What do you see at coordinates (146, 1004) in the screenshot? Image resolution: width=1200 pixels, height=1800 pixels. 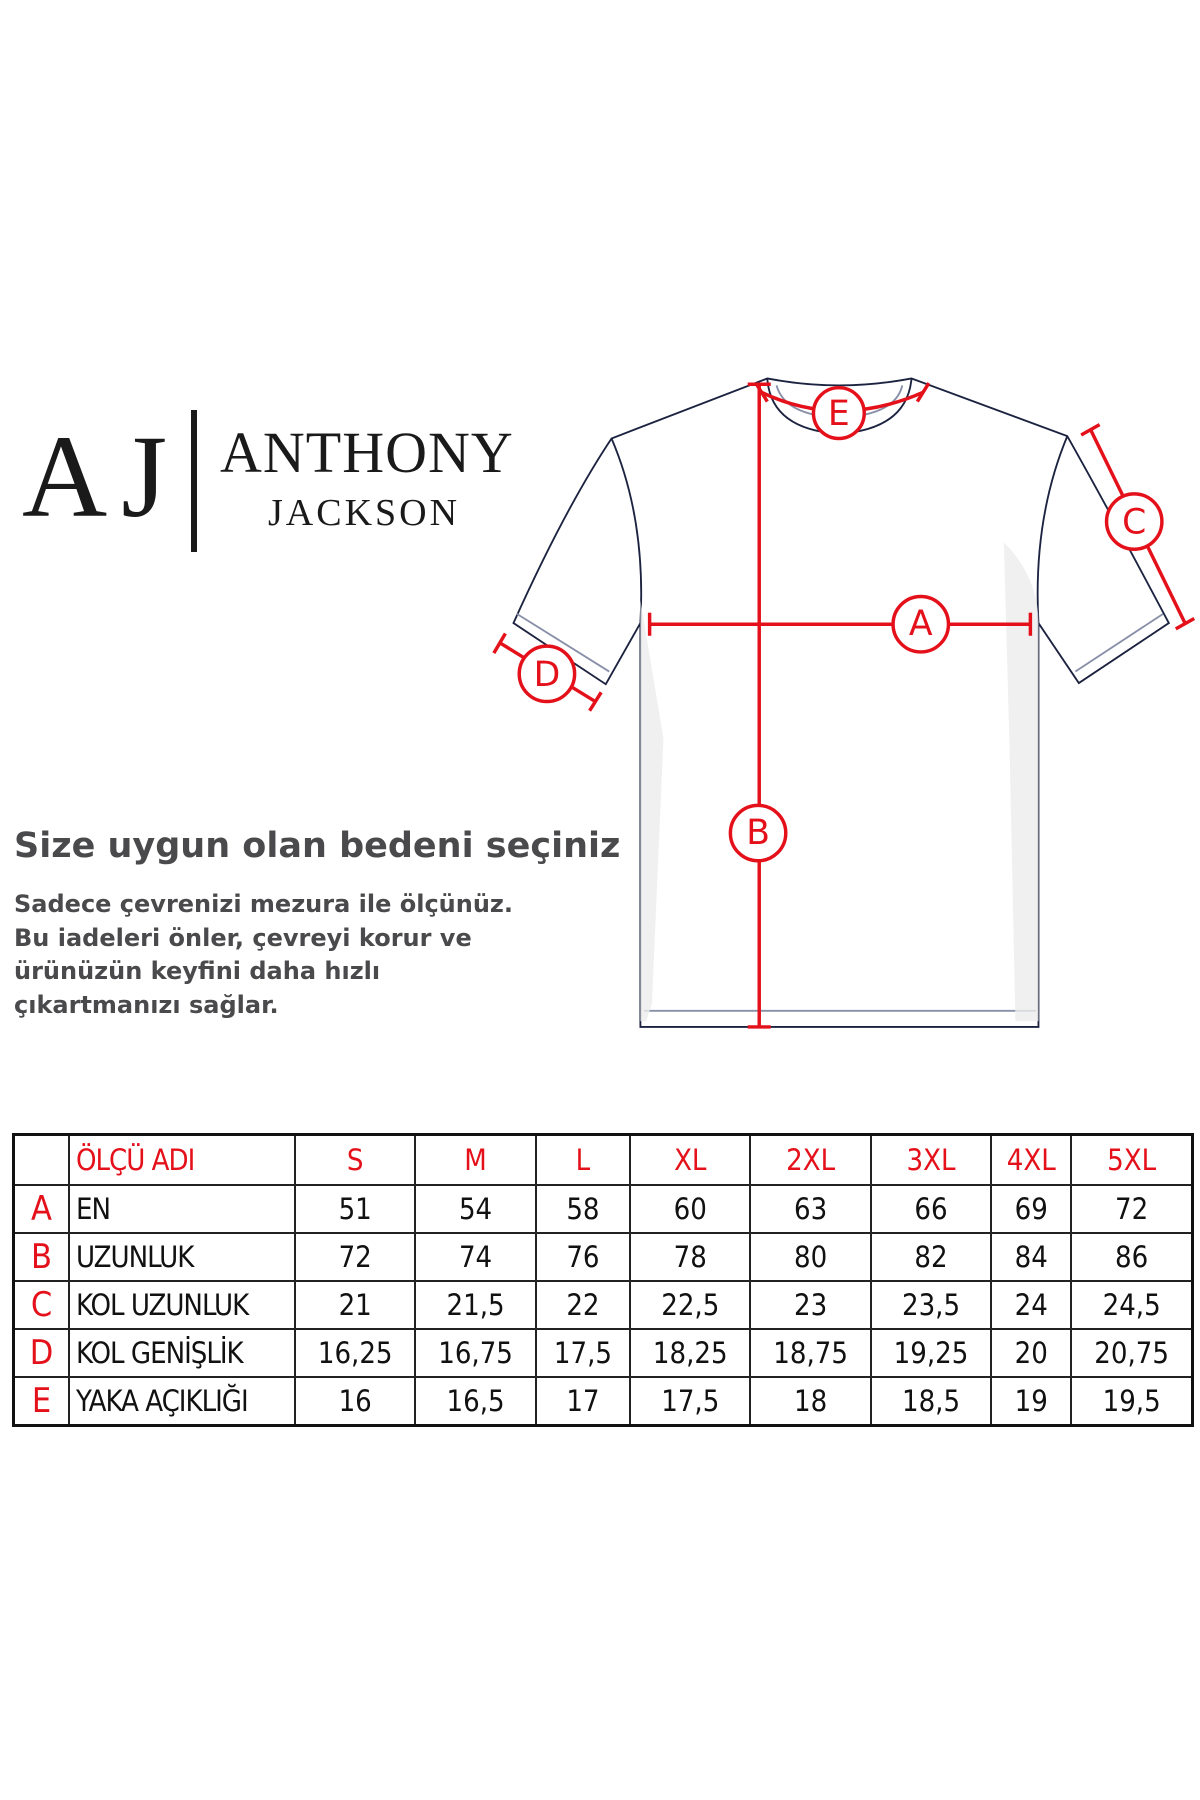 I see `instruction-line: çıkartmanızı sağlar.` at bounding box center [146, 1004].